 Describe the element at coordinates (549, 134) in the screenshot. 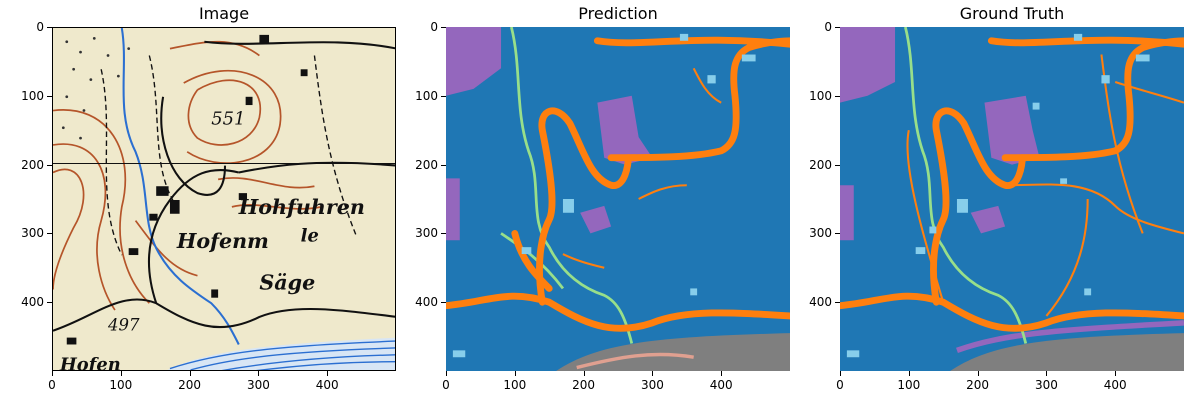

I see `pred-forest-regions` at that location.